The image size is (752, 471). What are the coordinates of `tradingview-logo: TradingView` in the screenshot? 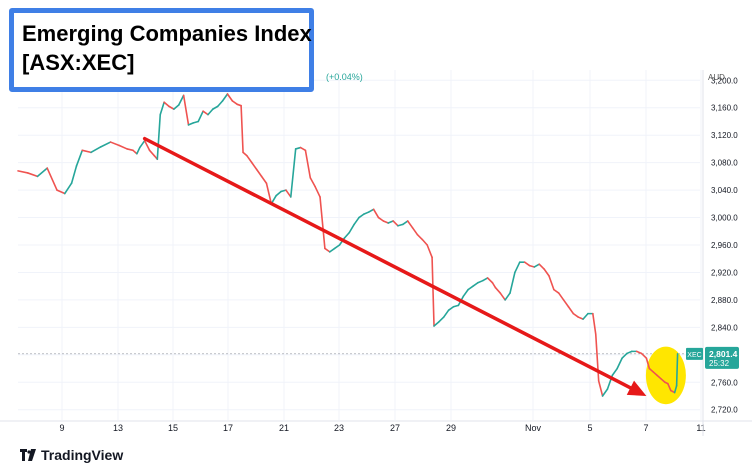 It's located at (71, 455).